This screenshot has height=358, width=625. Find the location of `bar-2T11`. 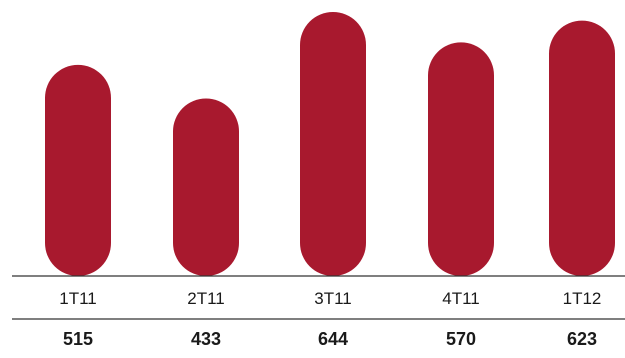

bar-2T11 is located at coordinates (206, 187).